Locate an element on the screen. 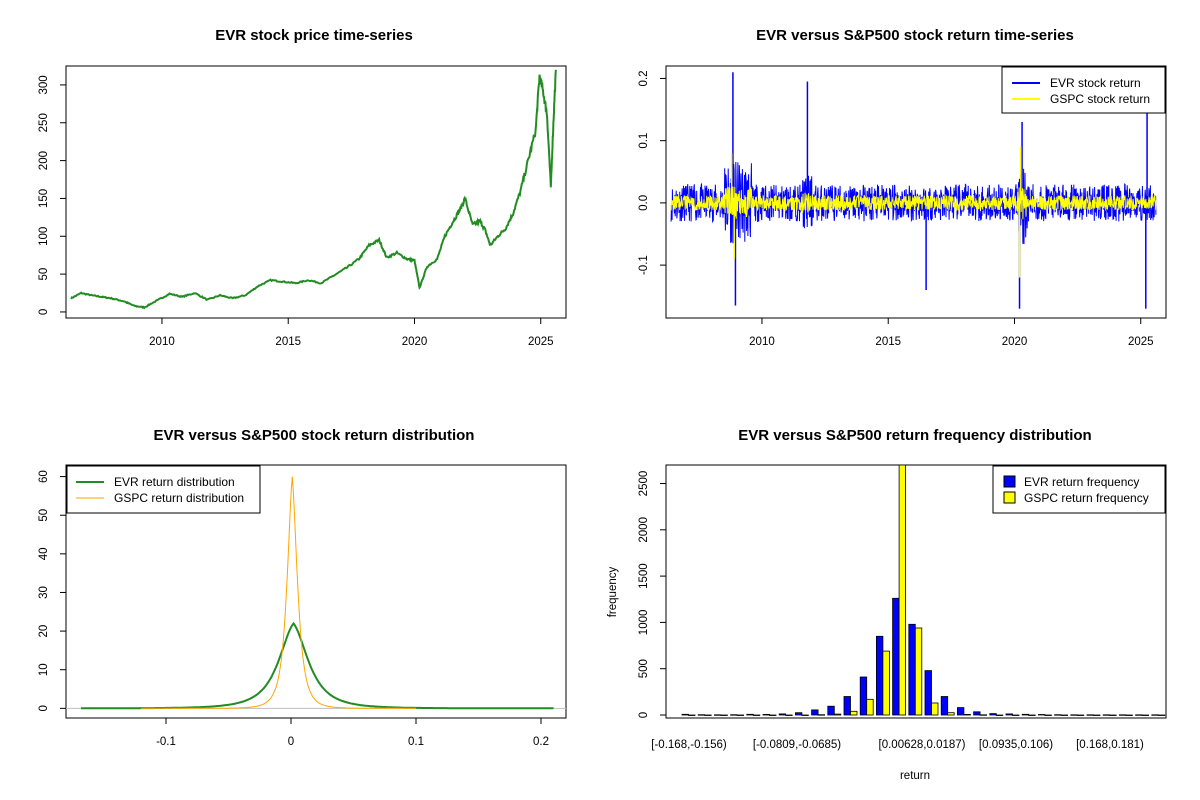 This screenshot has width=1200, height=800. price-plot-frame is located at coordinates (316, 192).